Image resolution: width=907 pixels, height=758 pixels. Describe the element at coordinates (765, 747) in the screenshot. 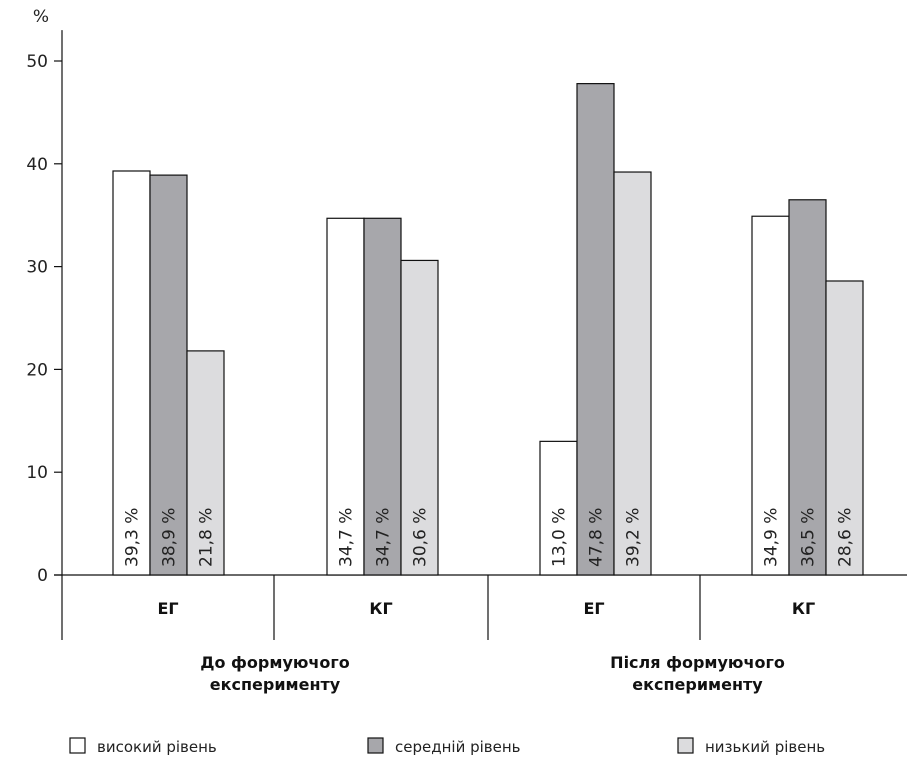

I see `legend-label: низький рівень` at that location.